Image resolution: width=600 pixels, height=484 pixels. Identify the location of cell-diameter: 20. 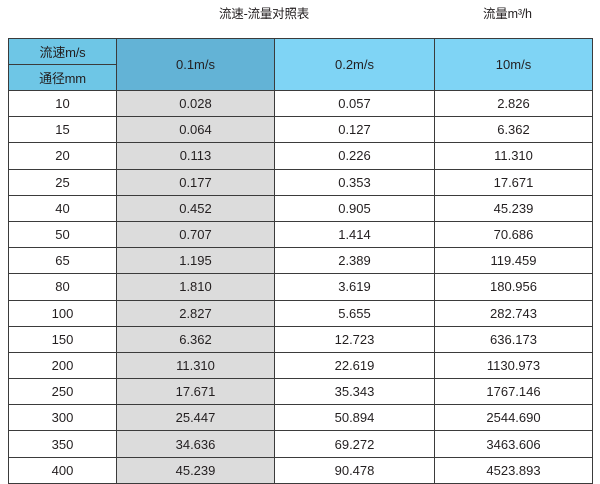
(62, 156).